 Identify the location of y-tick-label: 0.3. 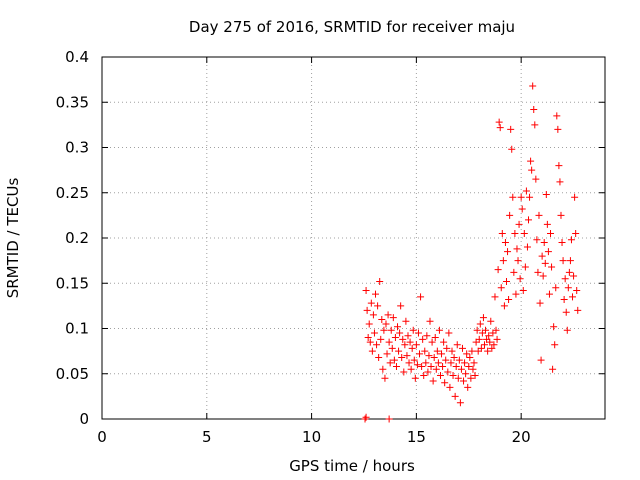
(77, 148).